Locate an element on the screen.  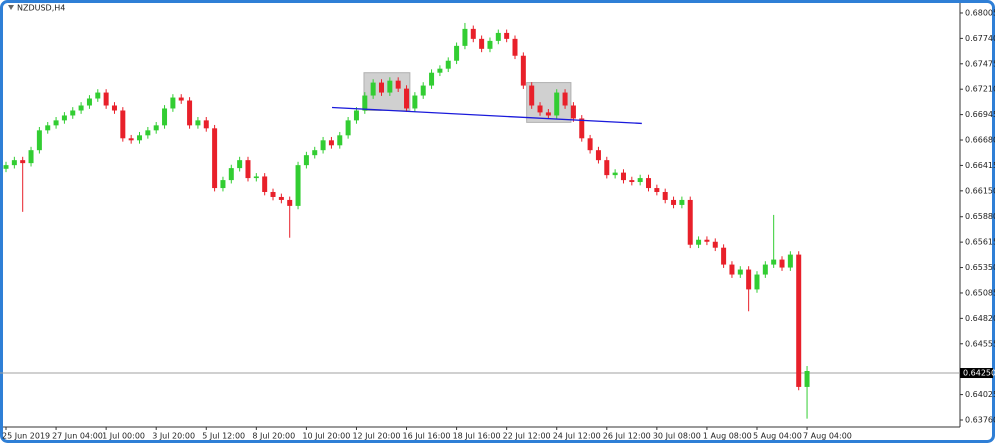
y-tick-label: 0.64555 is located at coordinates (980, 343).